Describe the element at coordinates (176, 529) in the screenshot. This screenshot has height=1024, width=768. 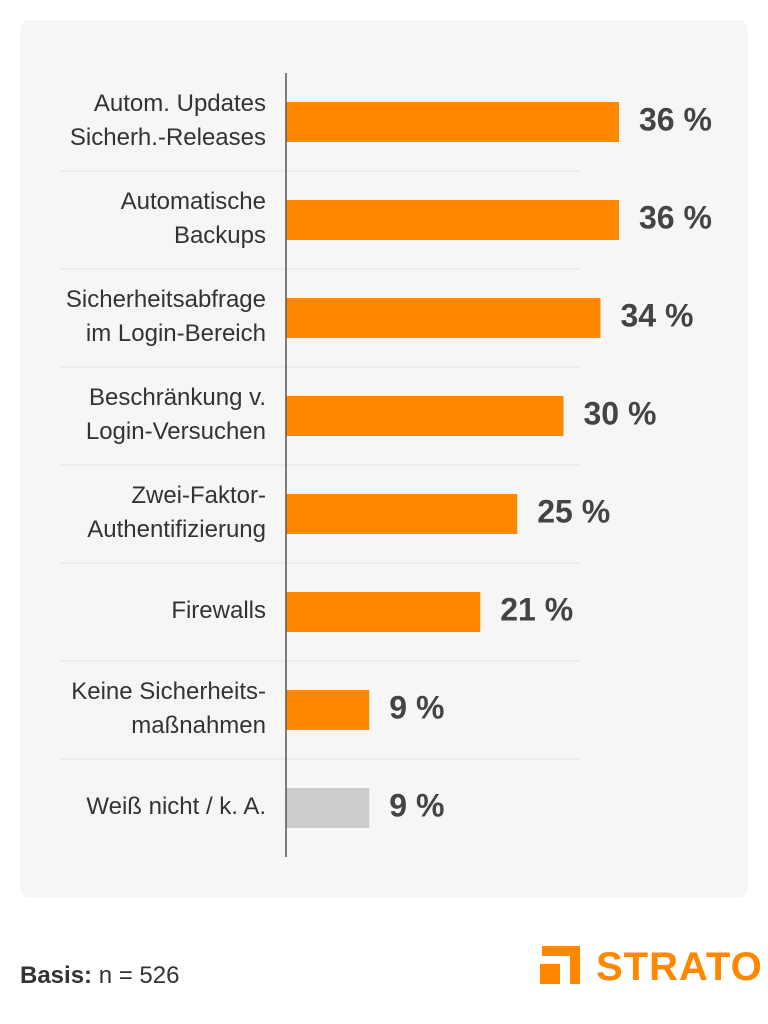
I see `category-label-line: Authentifizierung` at that location.